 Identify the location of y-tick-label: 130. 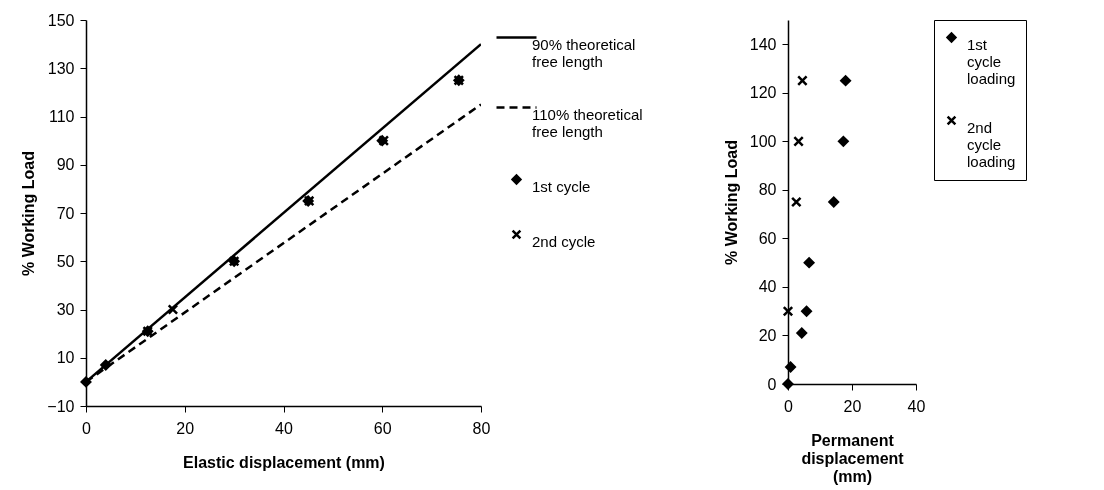
(61, 68).